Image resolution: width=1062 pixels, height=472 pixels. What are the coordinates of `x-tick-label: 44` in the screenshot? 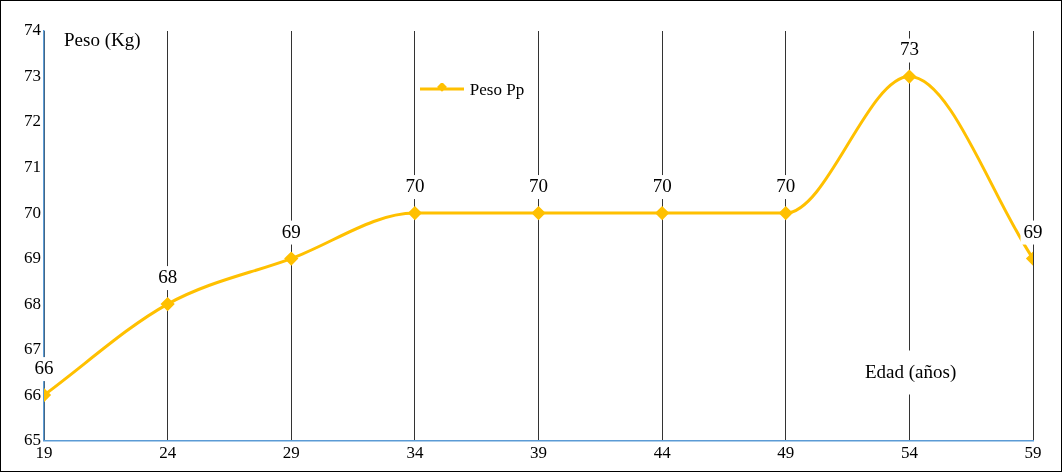 It's located at (662, 453).